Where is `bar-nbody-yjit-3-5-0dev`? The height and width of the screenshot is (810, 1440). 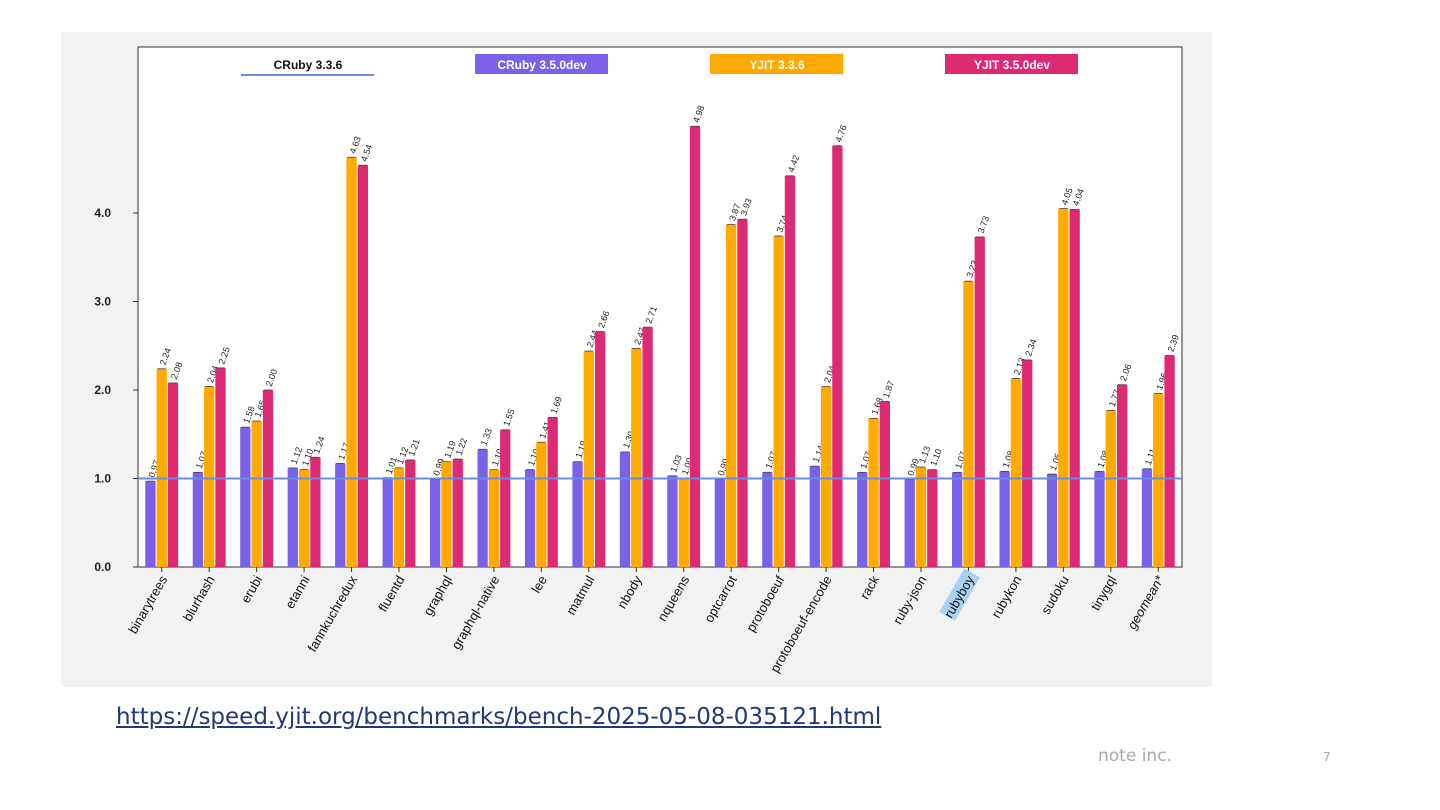 bar-nbody-yjit-3-5-0dev is located at coordinates (647, 447).